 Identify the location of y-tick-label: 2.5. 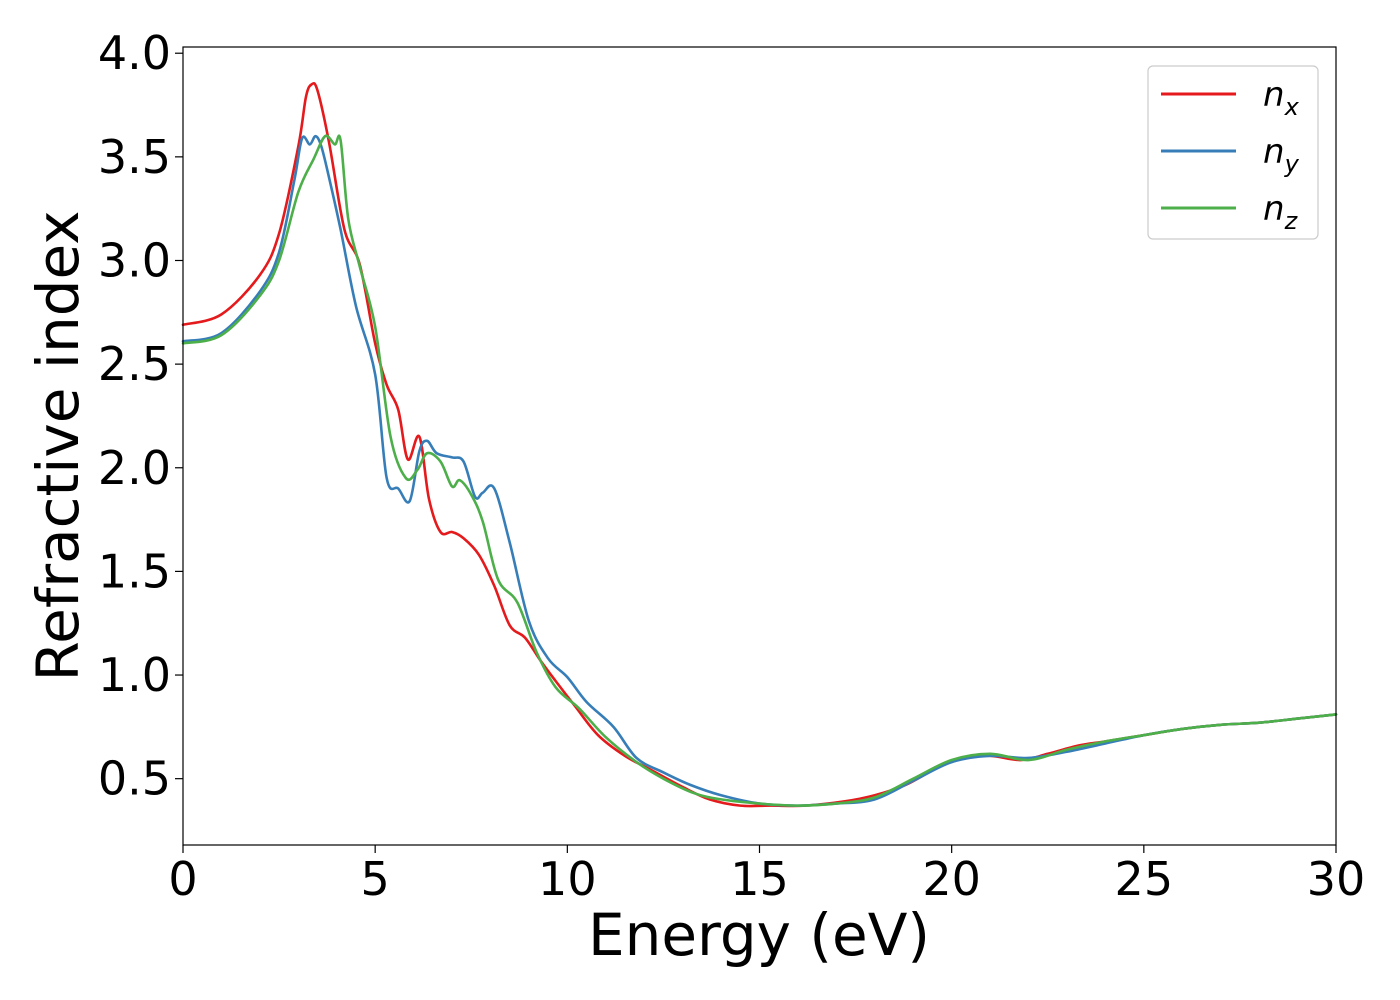
(134, 364).